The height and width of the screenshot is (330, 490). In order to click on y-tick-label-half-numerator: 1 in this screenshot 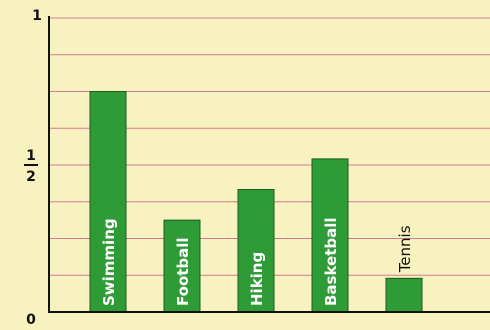, I will do `click(31, 156)`.